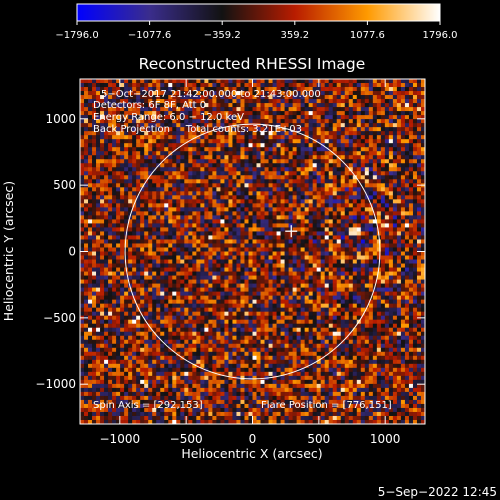 This screenshot has width=500, height=500. Describe the element at coordinates (148, 405) in the screenshot. I see `annotation-spin-axis: Spin Axis = [292,153]` at that location.